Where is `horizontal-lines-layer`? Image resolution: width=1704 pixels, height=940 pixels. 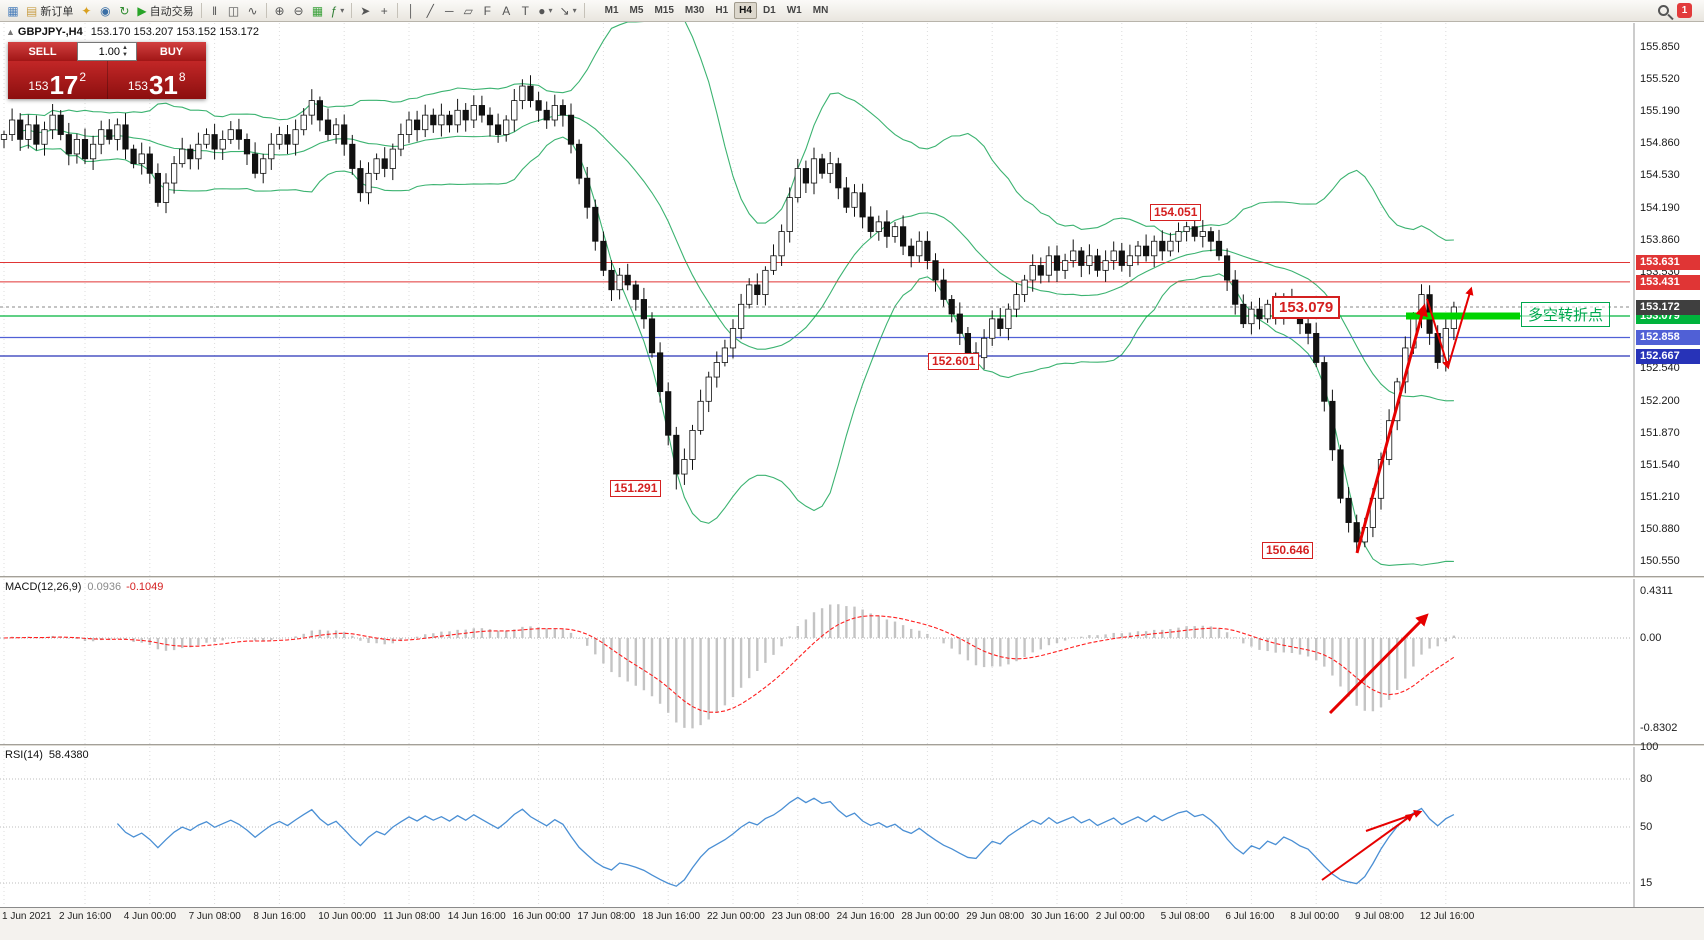 horizontal-lines-layer is located at coordinates (815, 309).